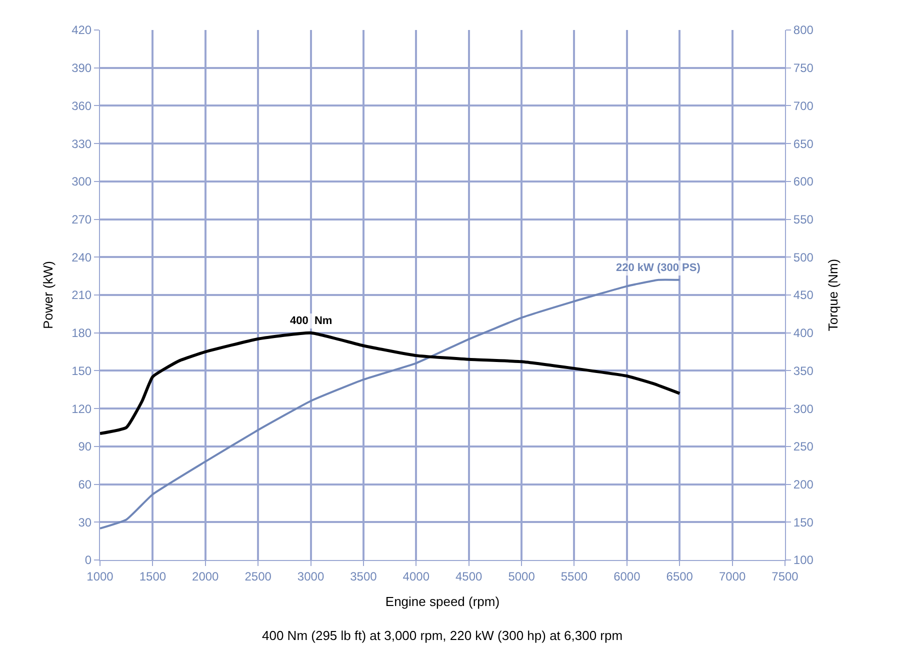 This screenshot has height=661, width=899. I want to click on x-tick-label: 4000, so click(416, 576).